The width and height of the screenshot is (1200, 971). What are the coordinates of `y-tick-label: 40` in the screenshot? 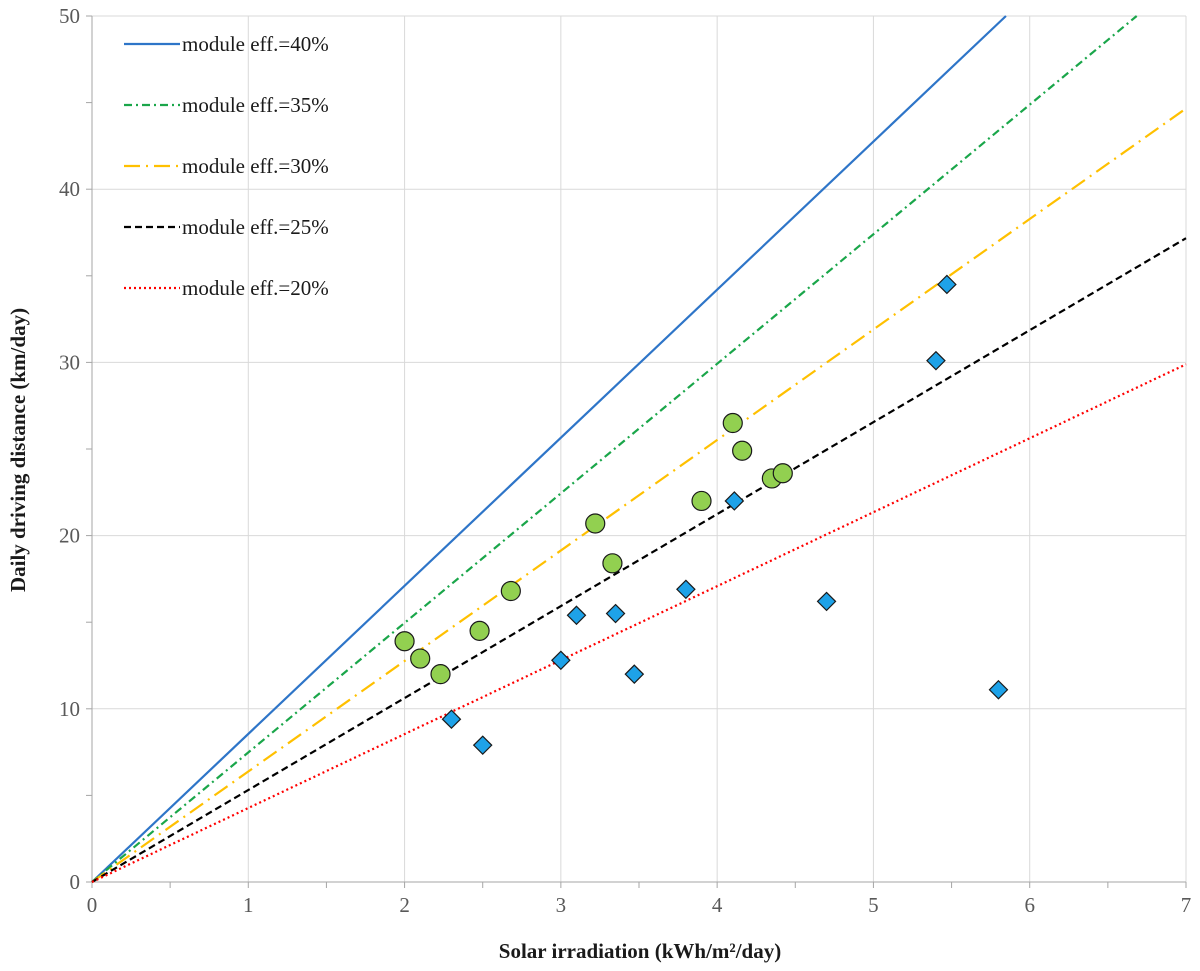 It's located at (69, 189).